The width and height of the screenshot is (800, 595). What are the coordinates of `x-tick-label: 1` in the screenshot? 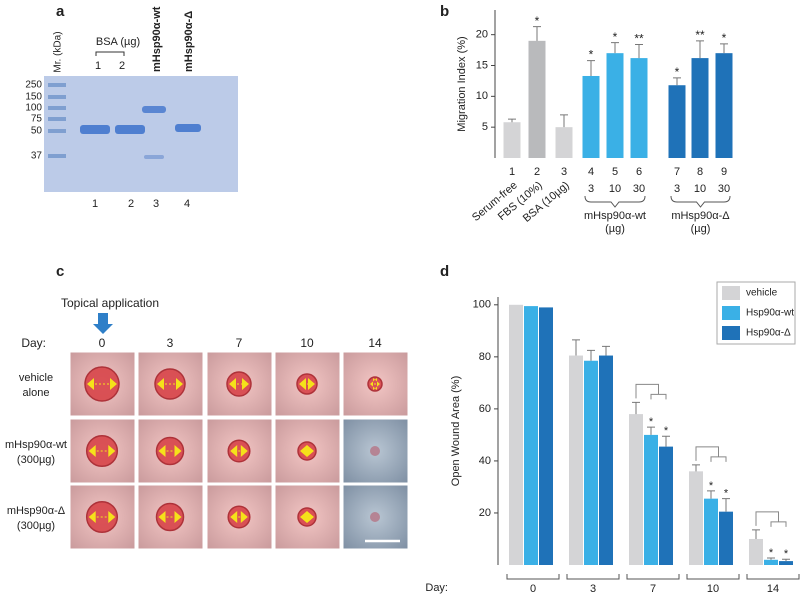 It's located at (512, 172).